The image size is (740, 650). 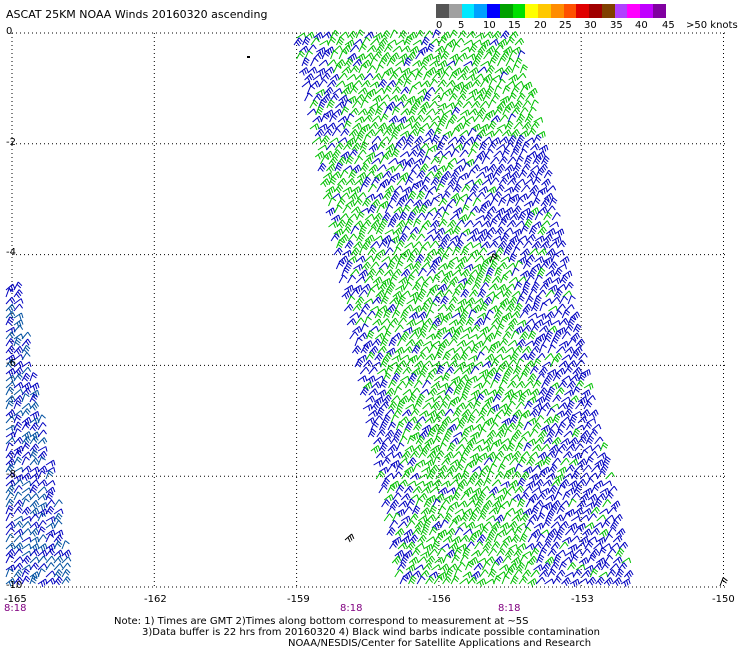 I want to click on lat-label-8s: -8, so click(x=11, y=474).